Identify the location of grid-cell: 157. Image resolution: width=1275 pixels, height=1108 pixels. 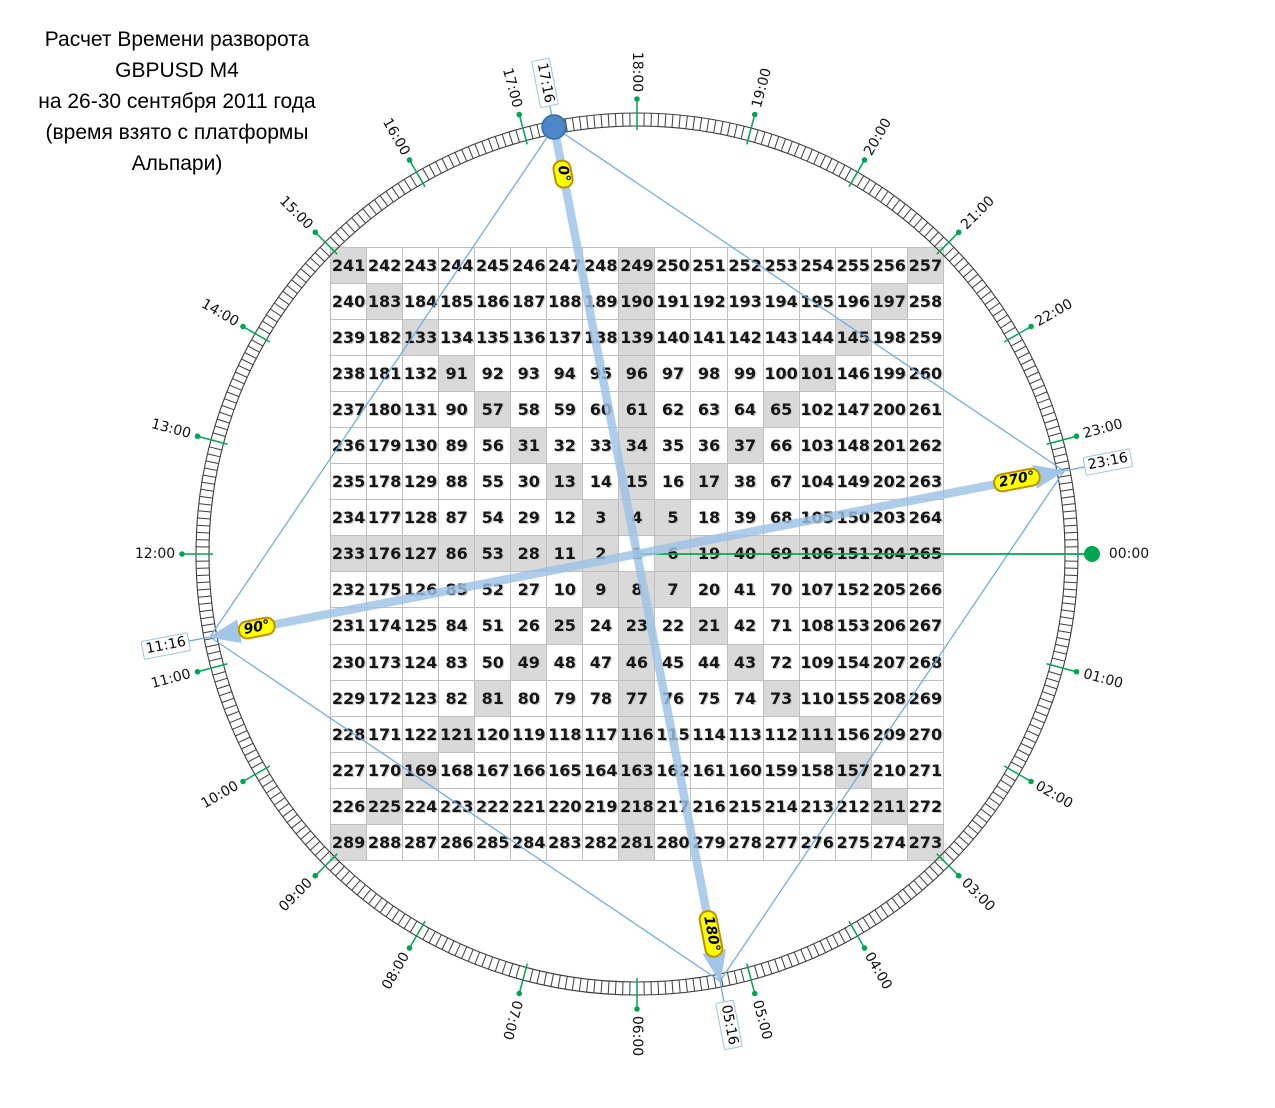
(853, 770).